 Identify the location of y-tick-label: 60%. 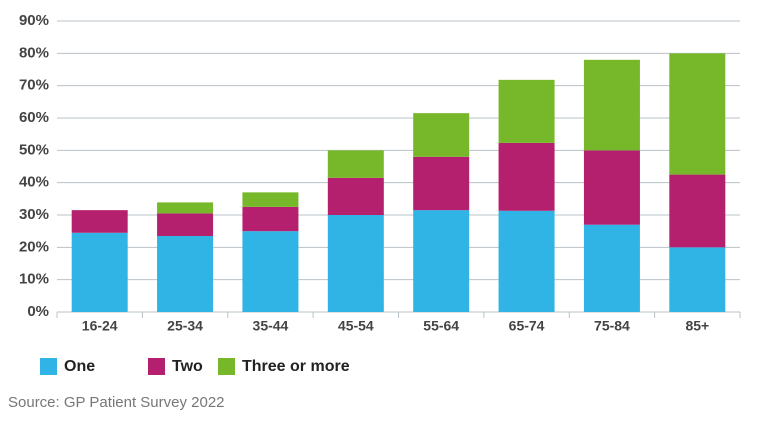
(34, 117).